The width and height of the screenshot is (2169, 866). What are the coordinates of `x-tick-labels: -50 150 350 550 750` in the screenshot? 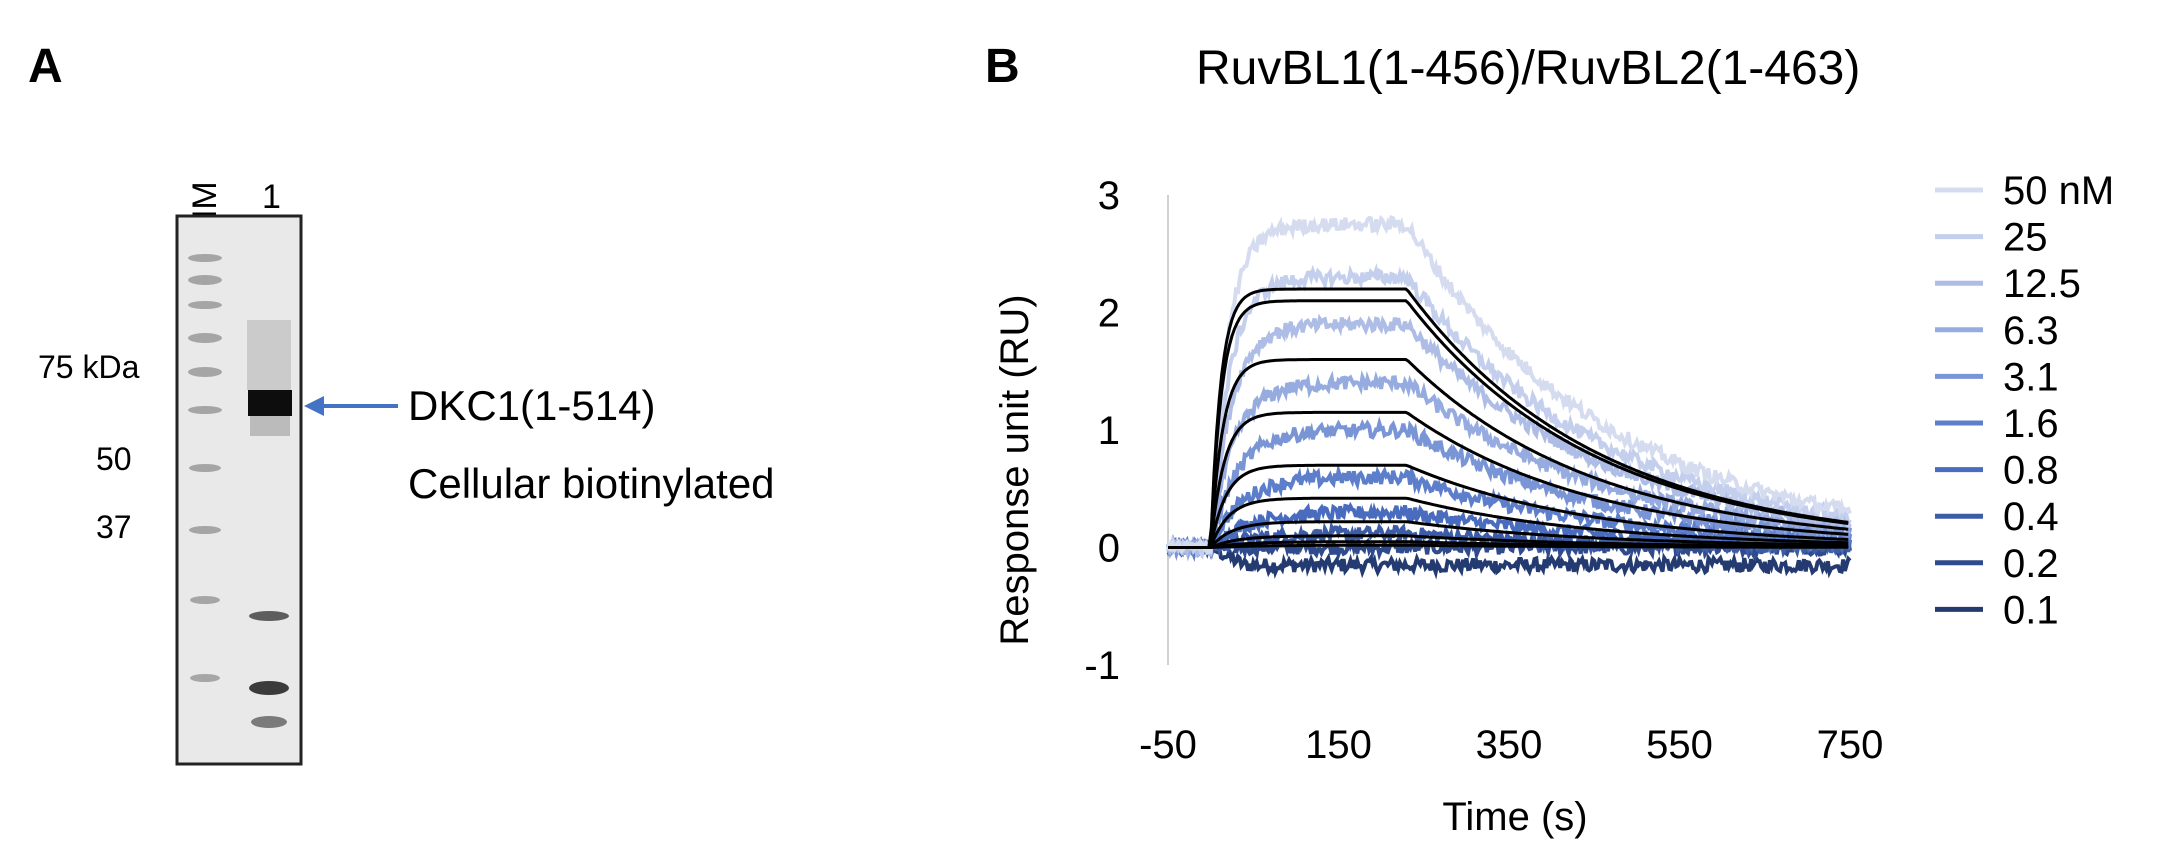 It's located at (1511, 745).